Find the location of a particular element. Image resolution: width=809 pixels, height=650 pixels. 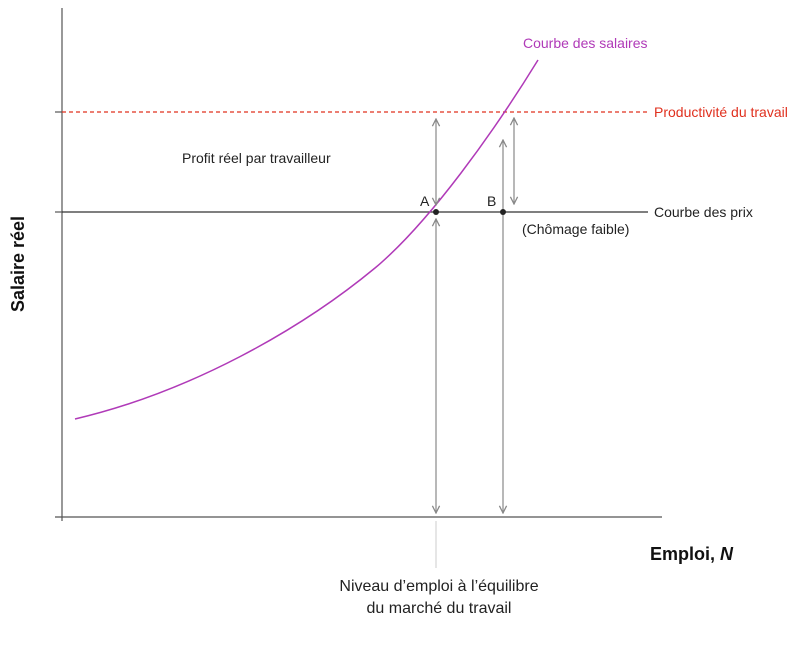

point-a-label: A is located at coordinates (425, 201).